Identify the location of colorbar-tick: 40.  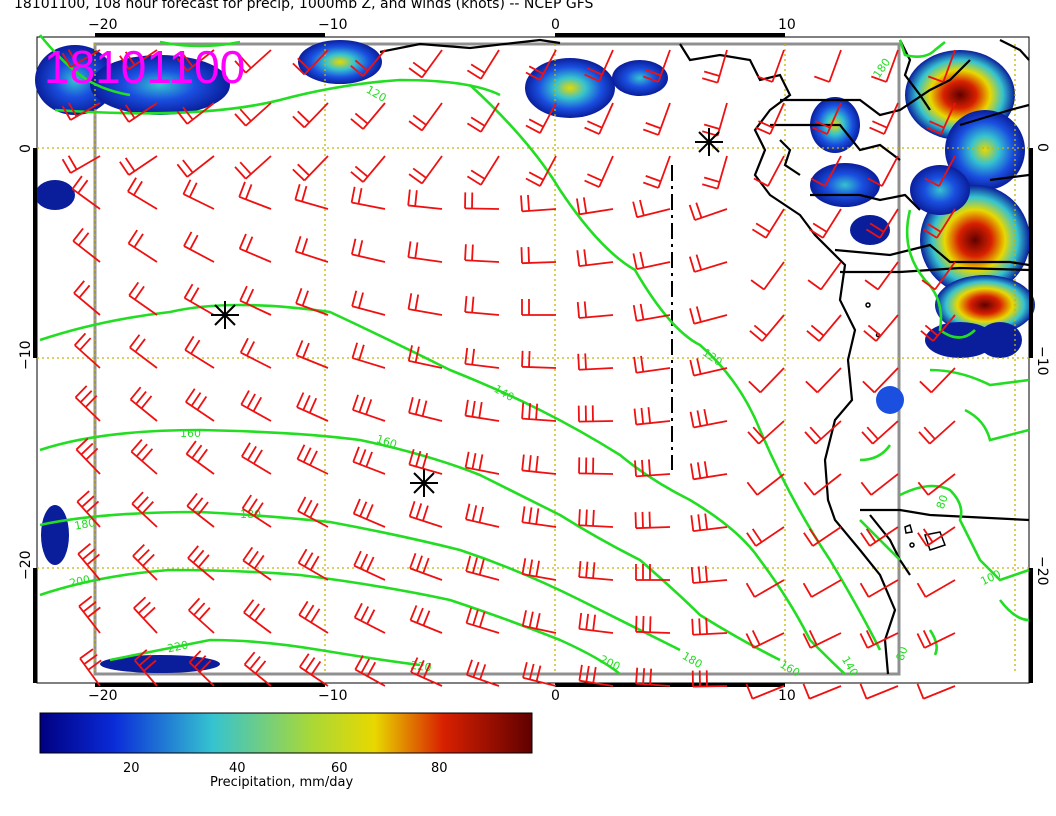
(237, 768).